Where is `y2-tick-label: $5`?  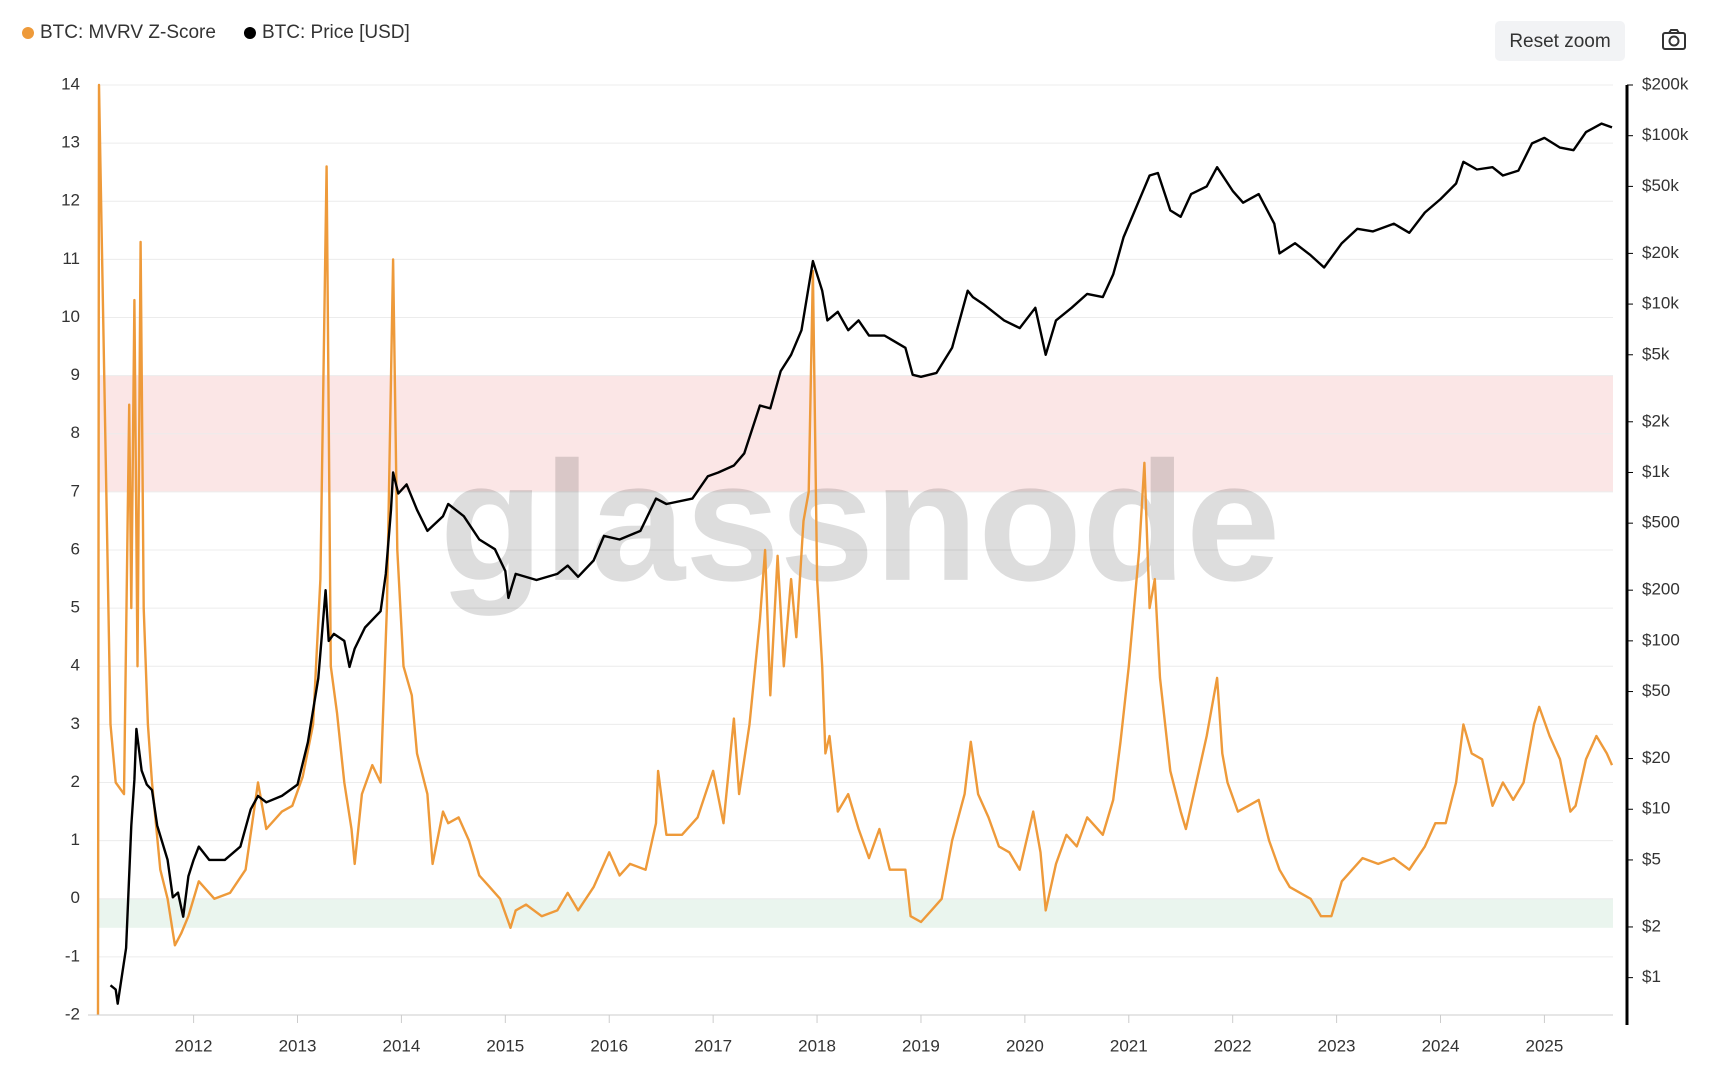 y2-tick-label: $5 is located at coordinates (1651, 858).